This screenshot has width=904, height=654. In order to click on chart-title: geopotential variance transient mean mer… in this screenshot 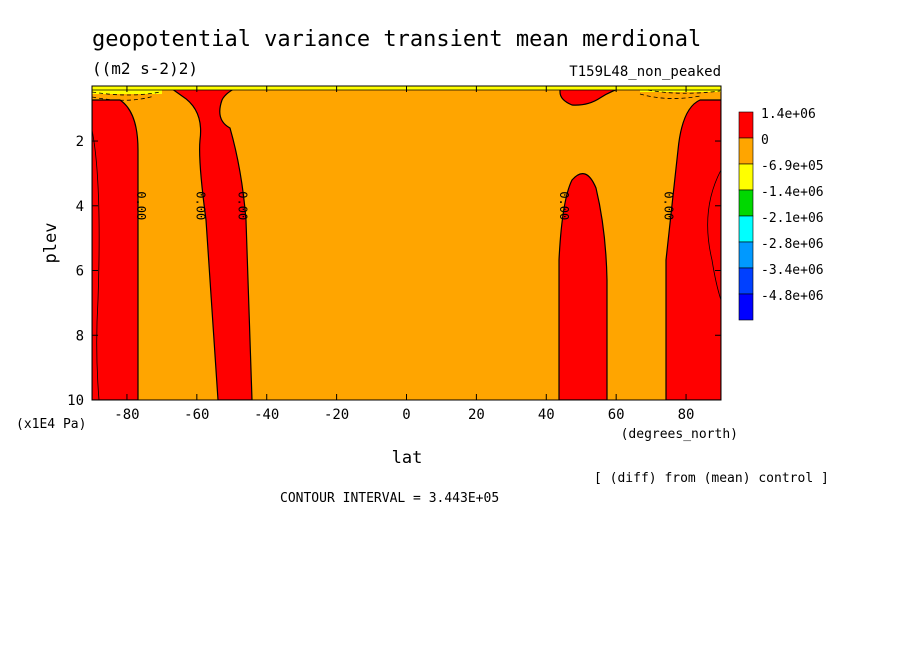, I will do `click(396, 39)`.